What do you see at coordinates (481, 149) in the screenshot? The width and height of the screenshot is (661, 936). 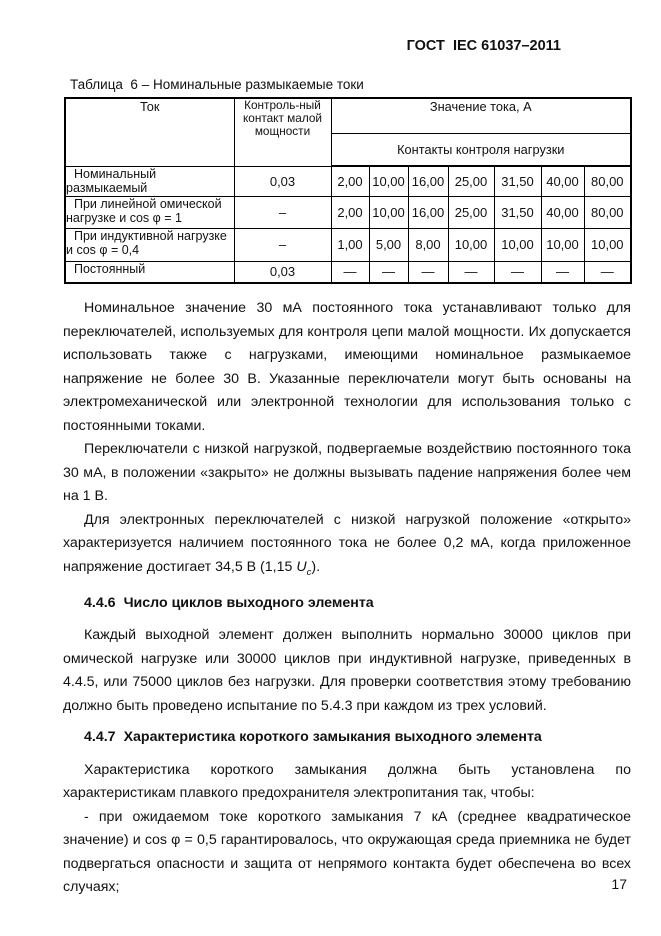 I see `col-header-load-contacts: Контакты контроля нагрузки` at bounding box center [481, 149].